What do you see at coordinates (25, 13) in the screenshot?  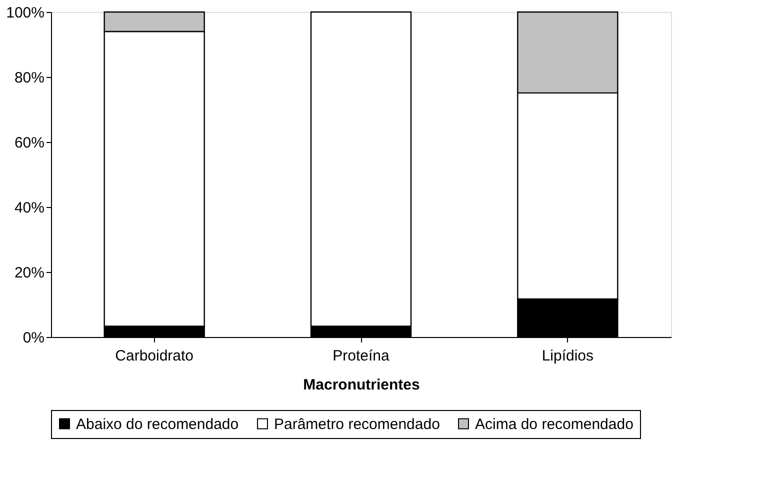 I see `y-tick-label: 100%` at bounding box center [25, 13].